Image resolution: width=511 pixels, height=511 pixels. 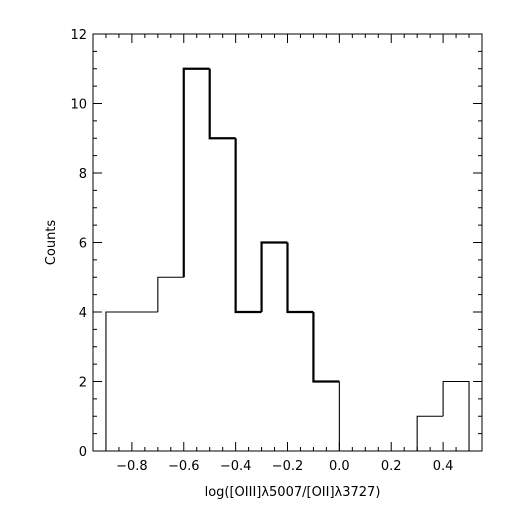 I want to click on y-tick-label: 10, so click(x=78, y=105).